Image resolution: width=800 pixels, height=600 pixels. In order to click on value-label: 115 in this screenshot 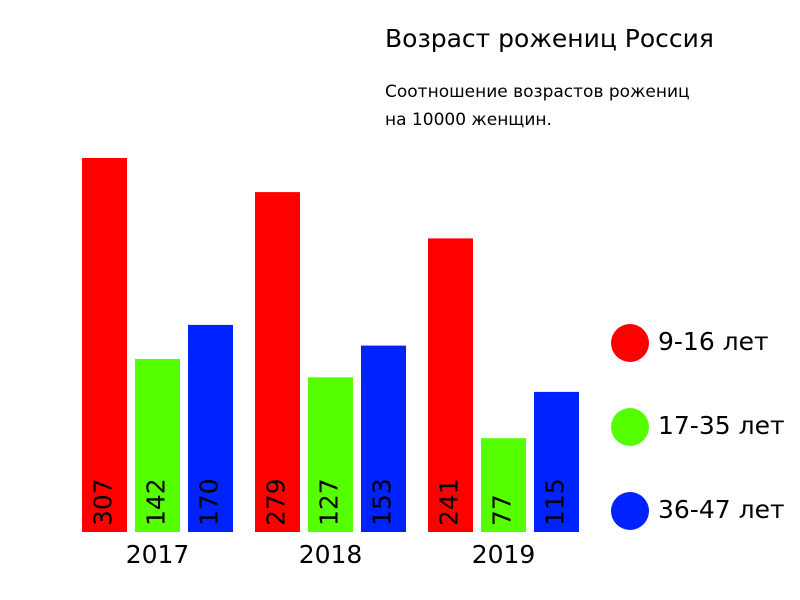, I will do `click(555, 502)`.